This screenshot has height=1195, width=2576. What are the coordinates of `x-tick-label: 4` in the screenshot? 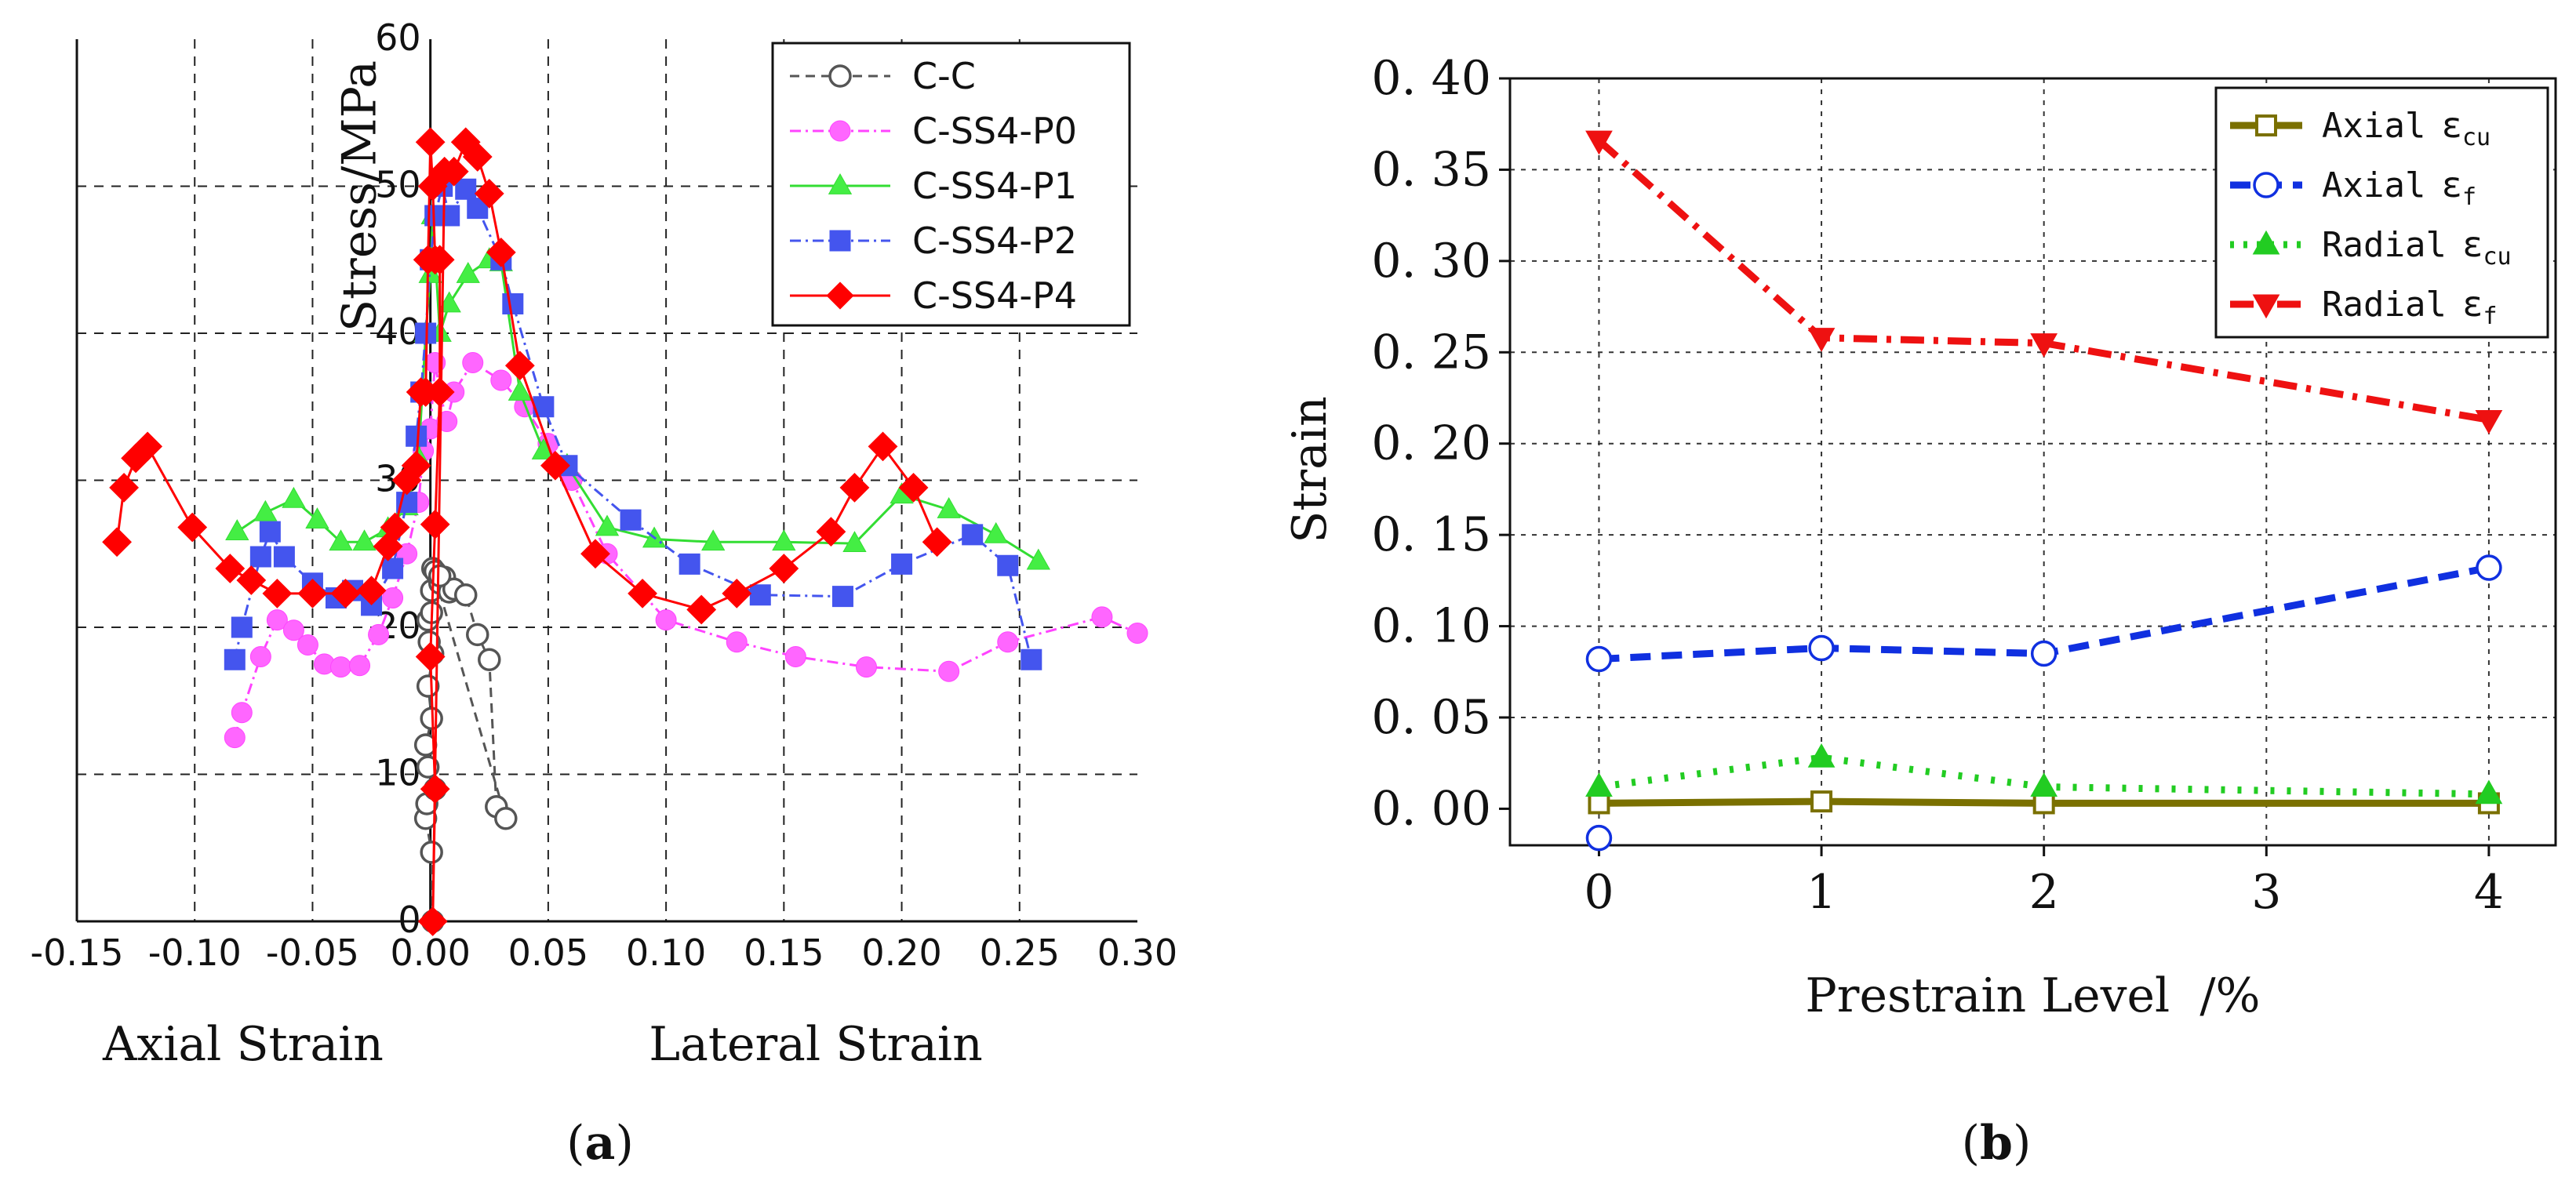 It's located at (2489, 893).